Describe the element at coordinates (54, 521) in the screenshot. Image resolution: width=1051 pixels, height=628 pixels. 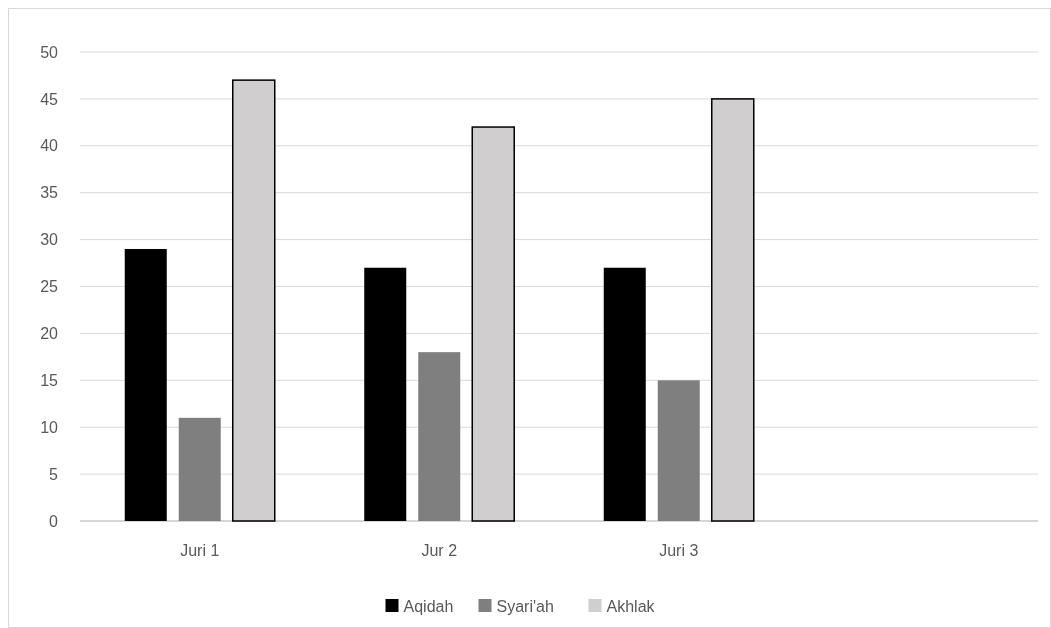
I see `y-tick-label: 0` at that location.